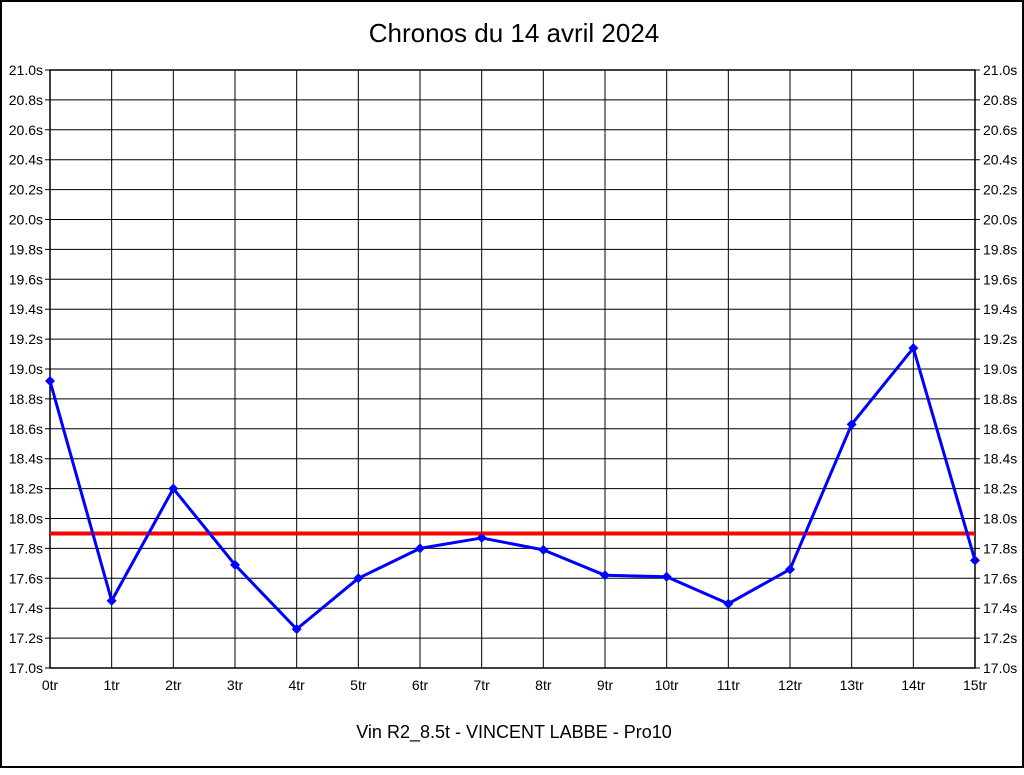 The width and height of the screenshot is (1024, 775). What do you see at coordinates (26, 578) in the screenshot?
I see `y-tick-label-left: 17.6s` at bounding box center [26, 578].